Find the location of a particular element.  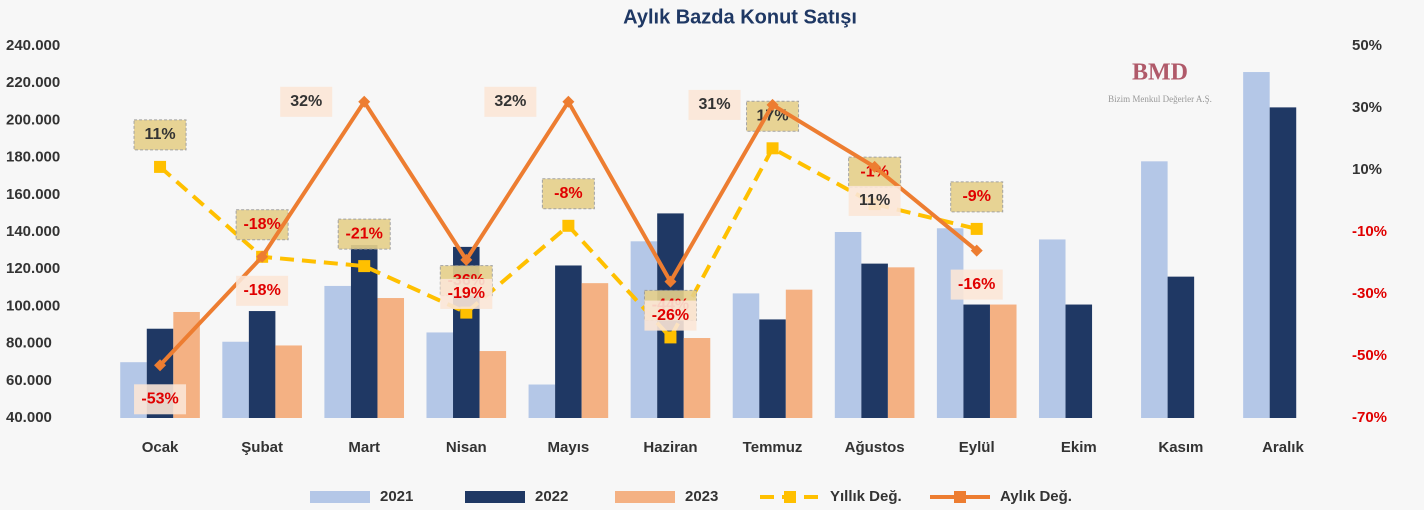

y-tick-label: 220.000 is located at coordinates (33, 82).